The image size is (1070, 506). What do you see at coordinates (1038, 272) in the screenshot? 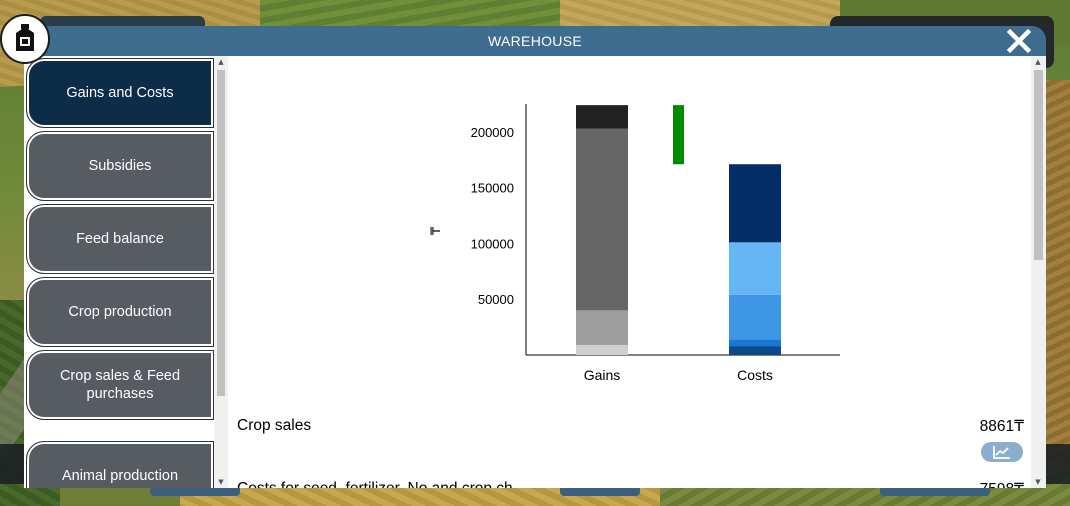
I see `main-scrollbar: ▲ ▼` at bounding box center [1038, 272].